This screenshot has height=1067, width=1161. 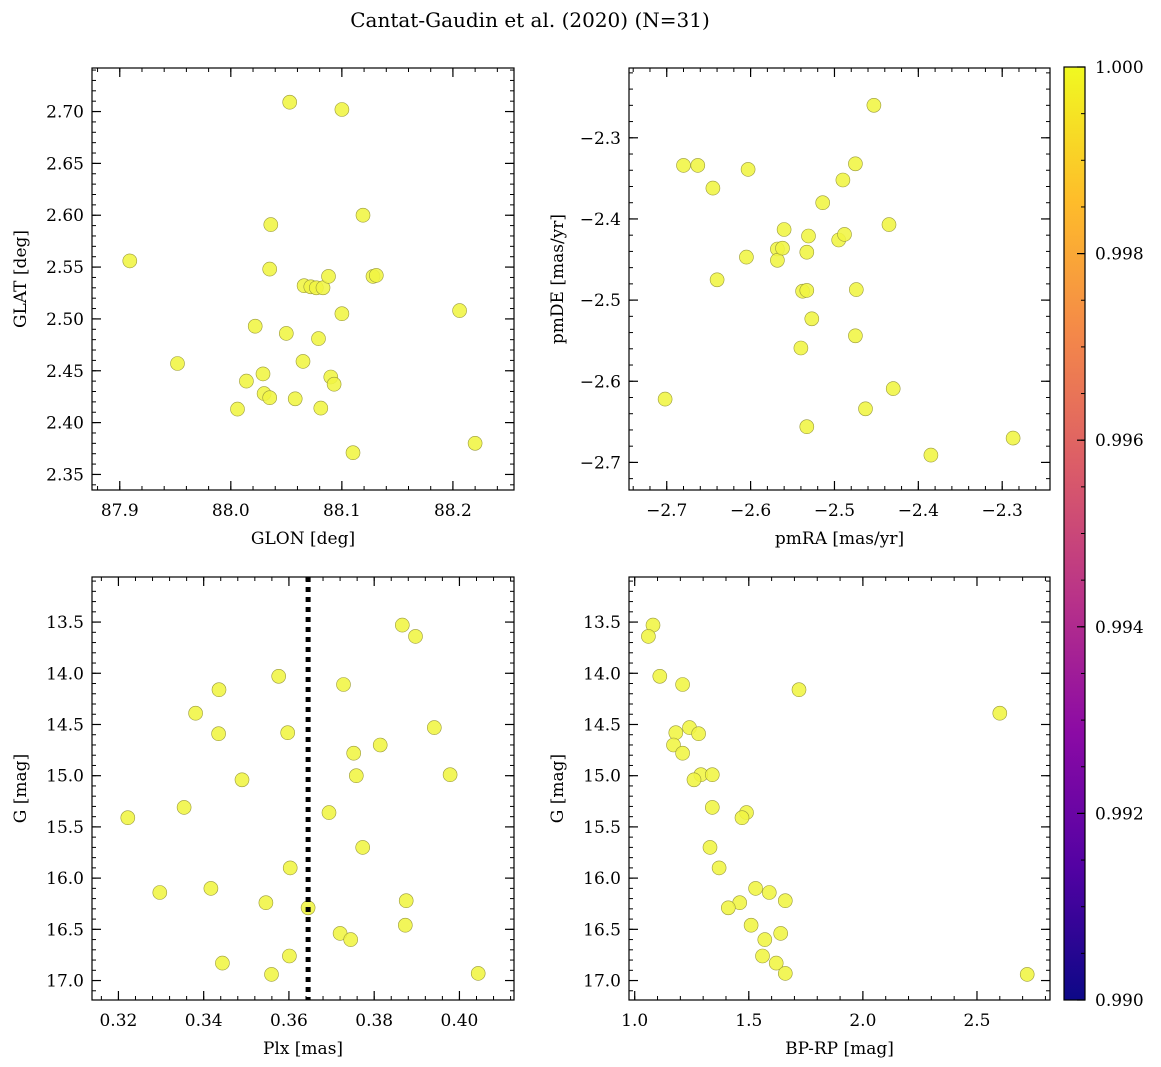 What do you see at coordinates (65, 164) in the screenshot?
I see `y-tick-label: 2.65` at bounding box center [65, 164].